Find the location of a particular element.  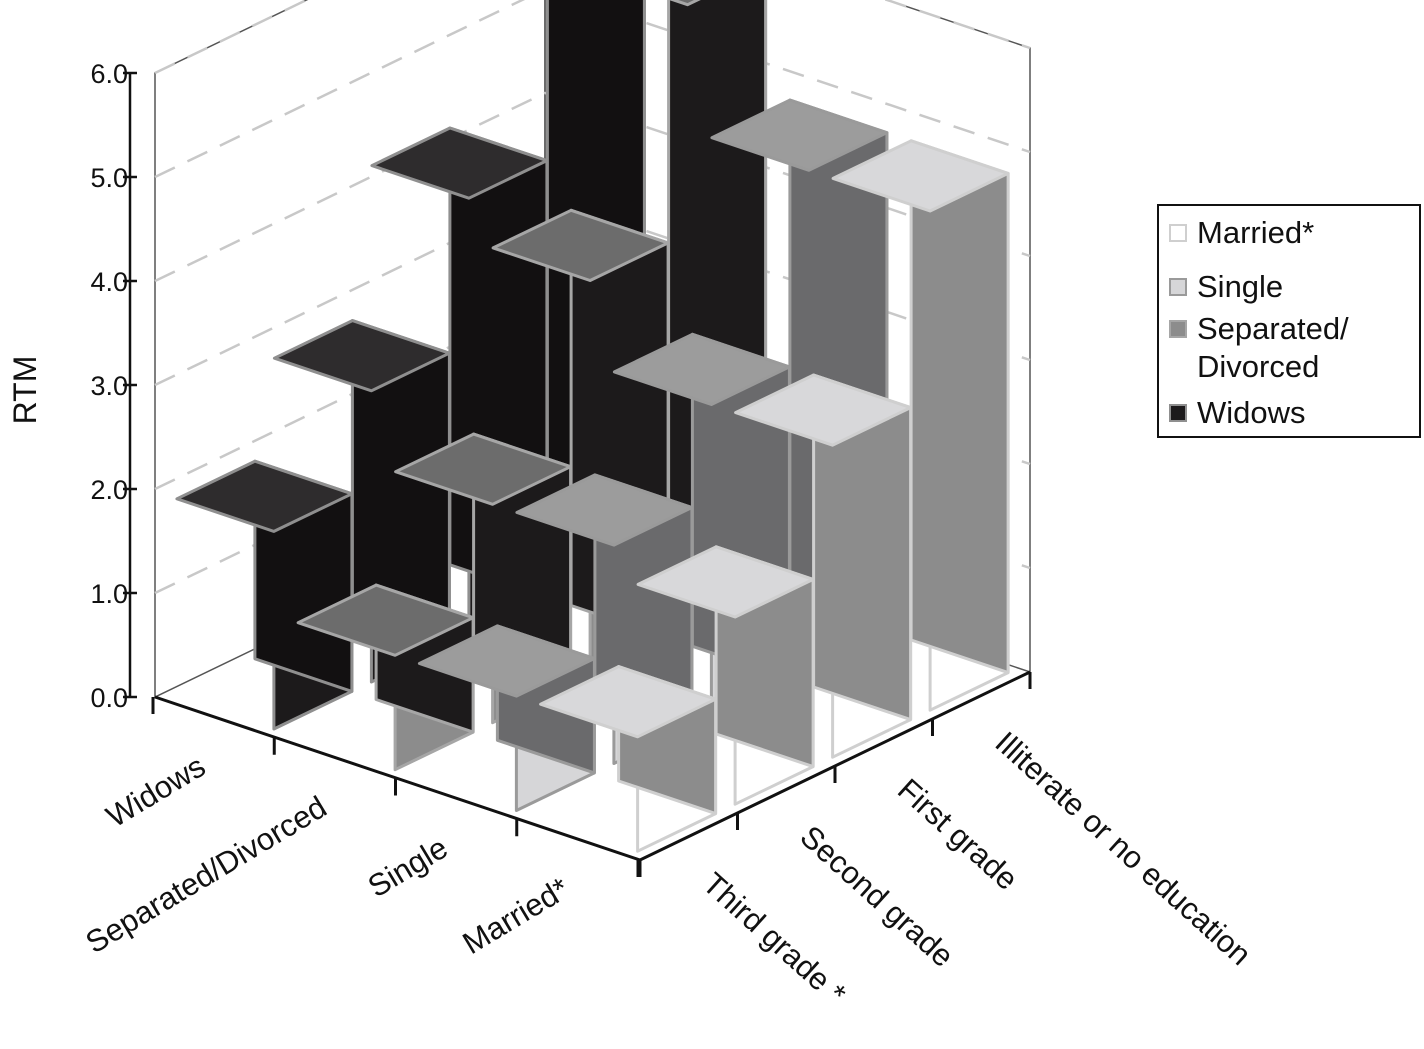

legend-label: Married* is located at coordinates (1256, 232).